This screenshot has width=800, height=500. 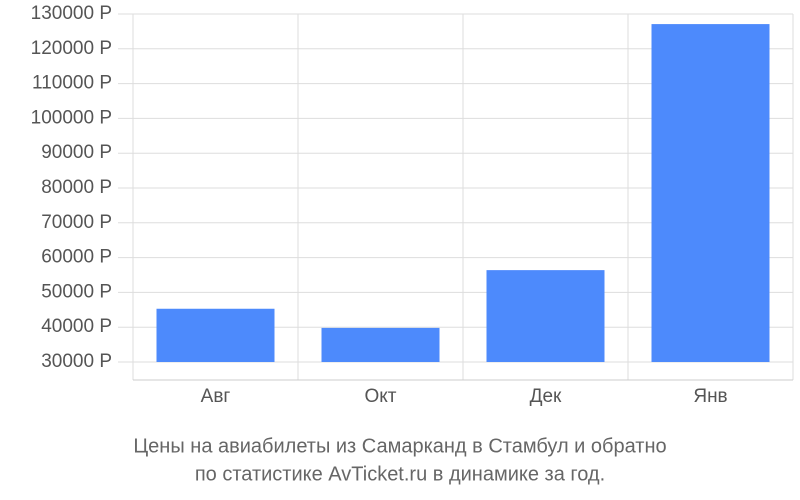 What do you see at coordinates (710, 396) in the screenshot?
I see `x-tick-label: Янв` at bounding box center [710, 396].